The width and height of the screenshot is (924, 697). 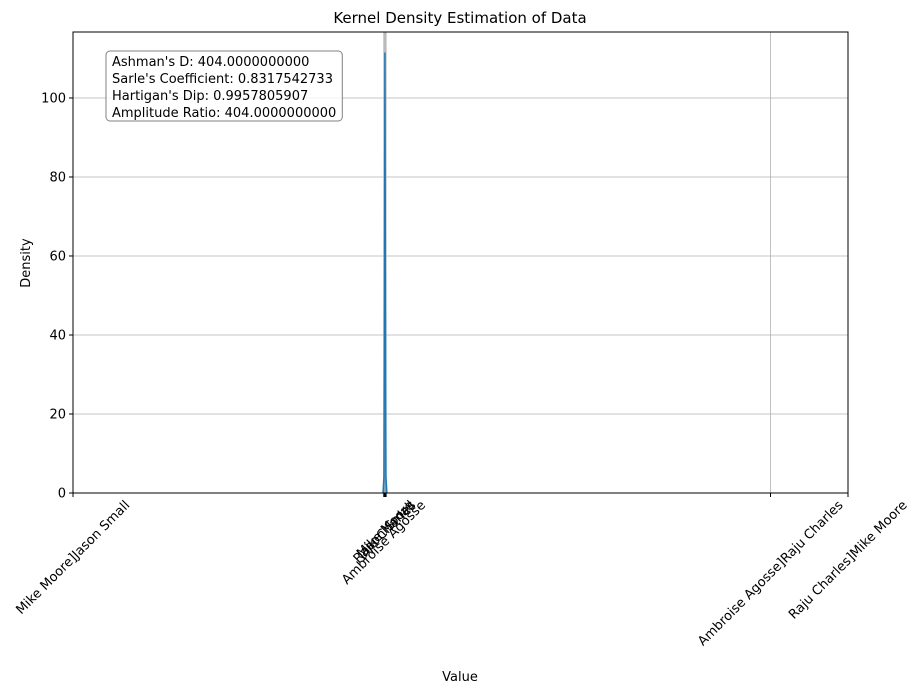 What do you see at coordinates (57, 414) in the screenshot?
I see `y-tick-label: 20` at bounding box center [57, 414].